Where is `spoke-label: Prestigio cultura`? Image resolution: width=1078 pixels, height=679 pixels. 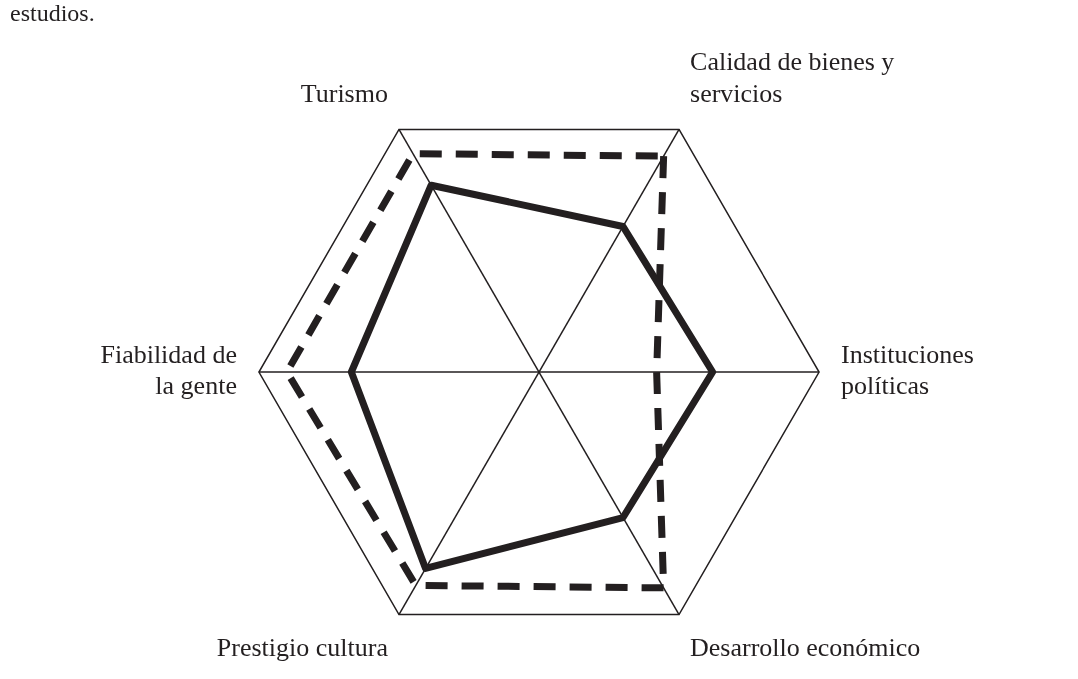 spoke-label: Prestigio cultura is located at coordinates (302, 648).